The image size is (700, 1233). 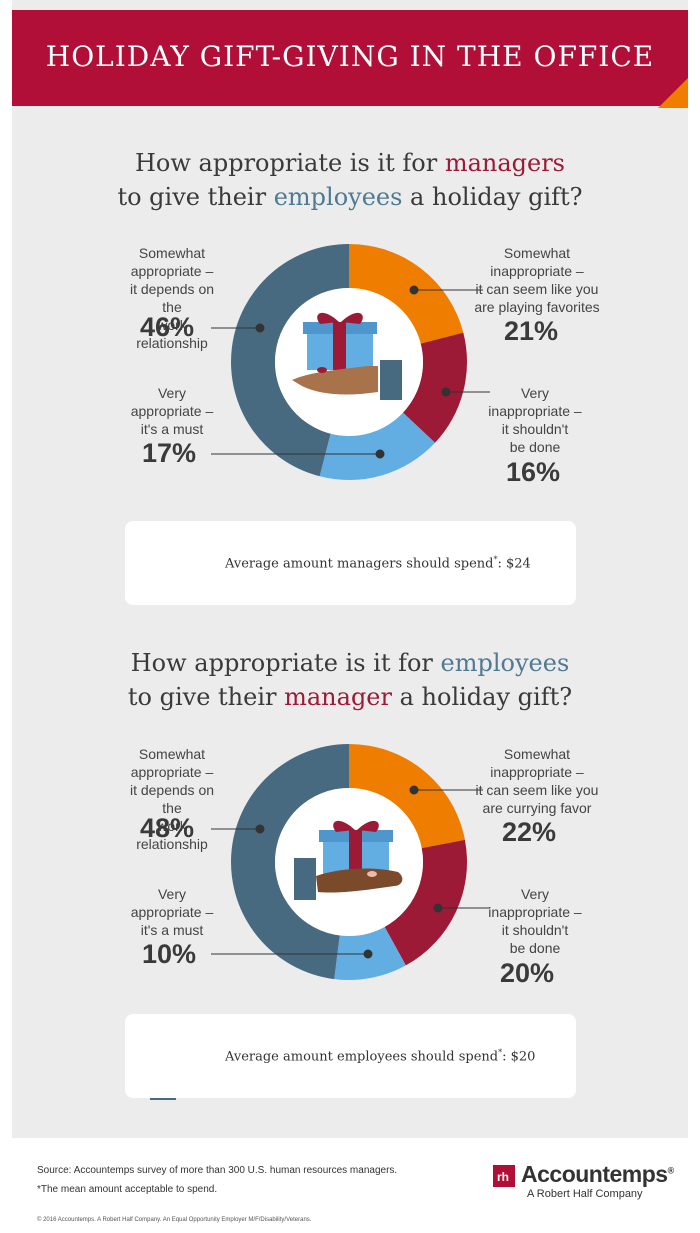 I want to click on page-title: HOLIDAY GIFT-GIVING IN THE OFFICE, so click(x=350, y=56).